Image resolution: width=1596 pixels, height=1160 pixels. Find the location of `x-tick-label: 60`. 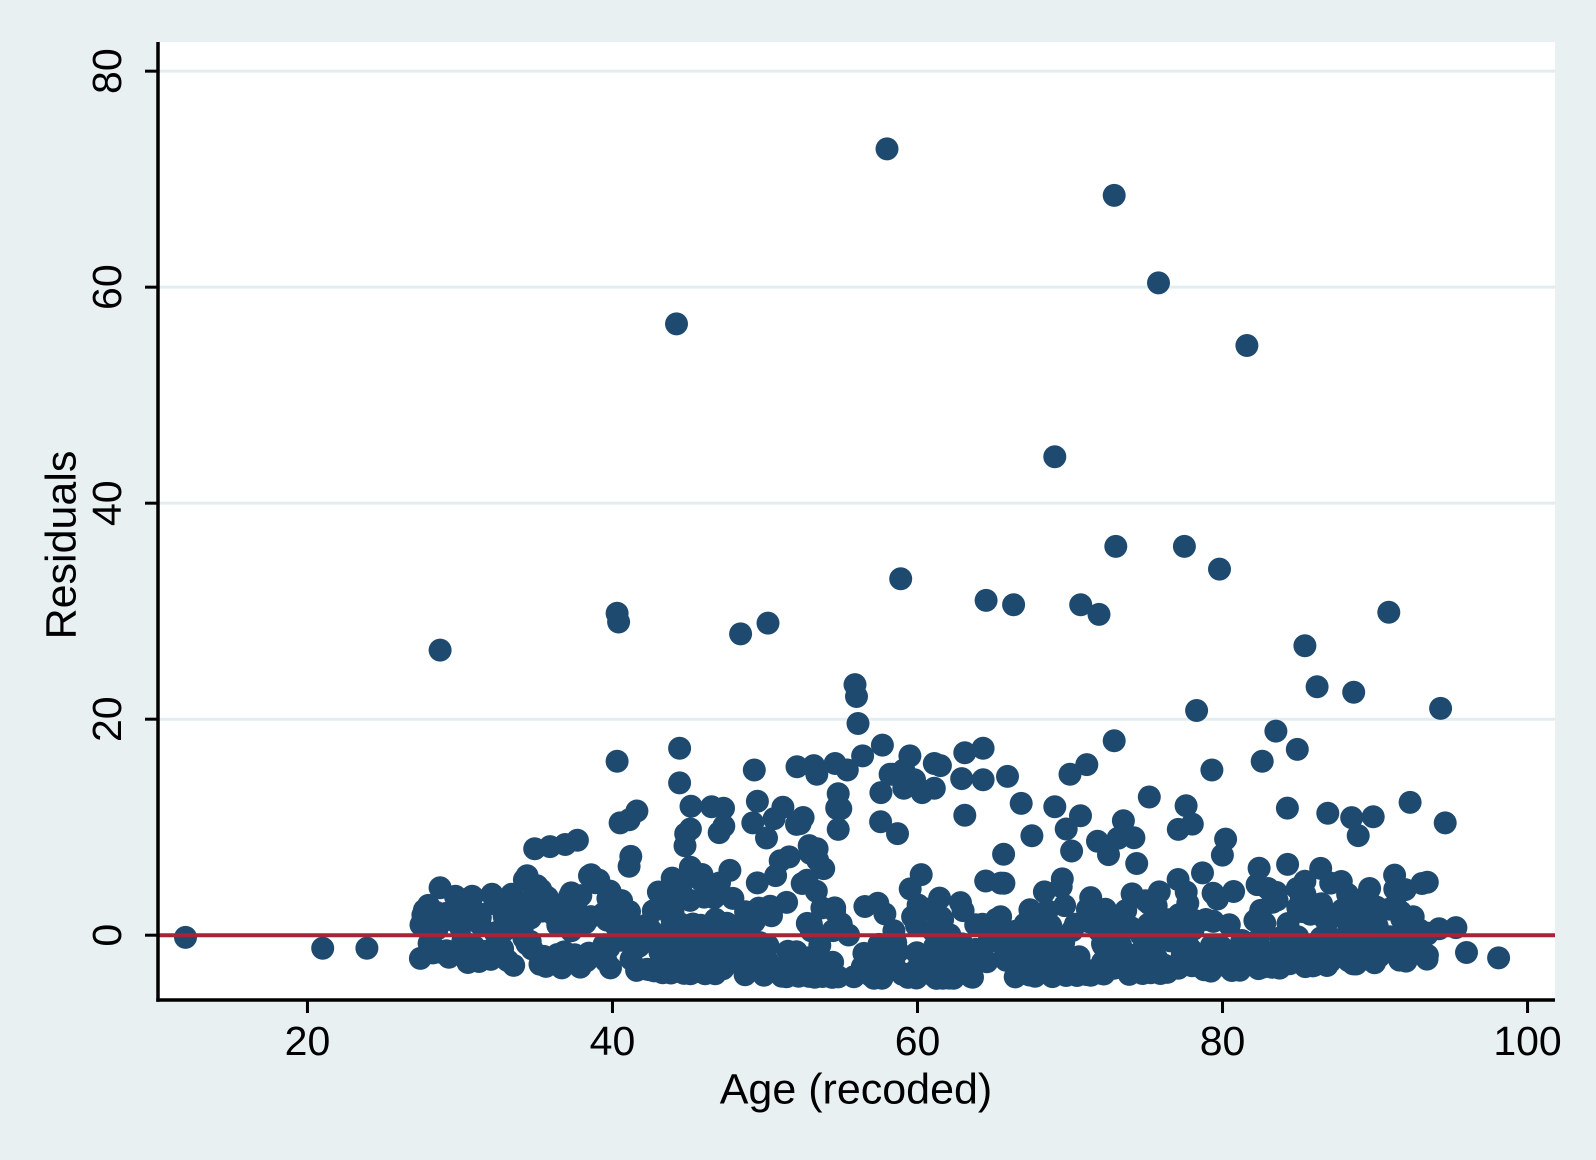

x-tick-label: 60 is located at coordinates (918, 1041).